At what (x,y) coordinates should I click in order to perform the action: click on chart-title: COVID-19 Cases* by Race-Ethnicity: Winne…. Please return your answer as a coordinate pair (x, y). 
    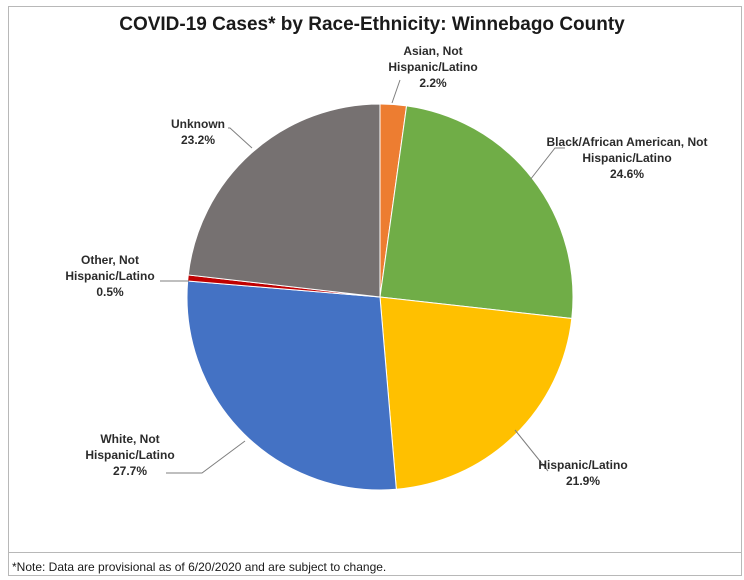
    Looking at the image, I should click on (372, 24).